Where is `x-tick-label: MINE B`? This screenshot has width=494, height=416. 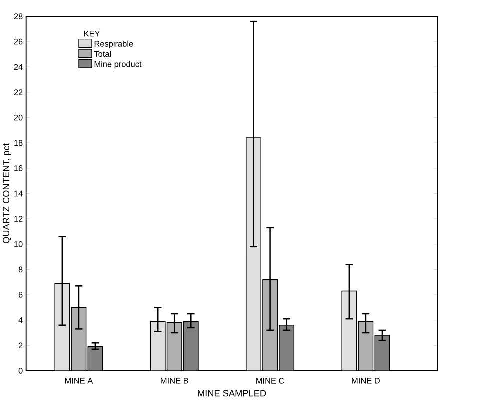 x-tick-label: MINE B is located at coordinates (174, 381).